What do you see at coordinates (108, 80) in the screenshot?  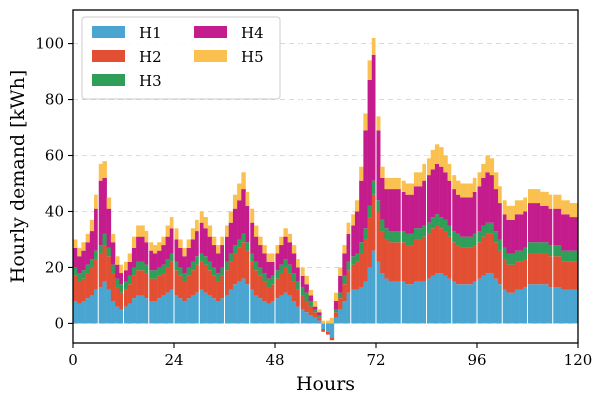 I see `legend-swatch-h3` at bounding box center [108, 80].